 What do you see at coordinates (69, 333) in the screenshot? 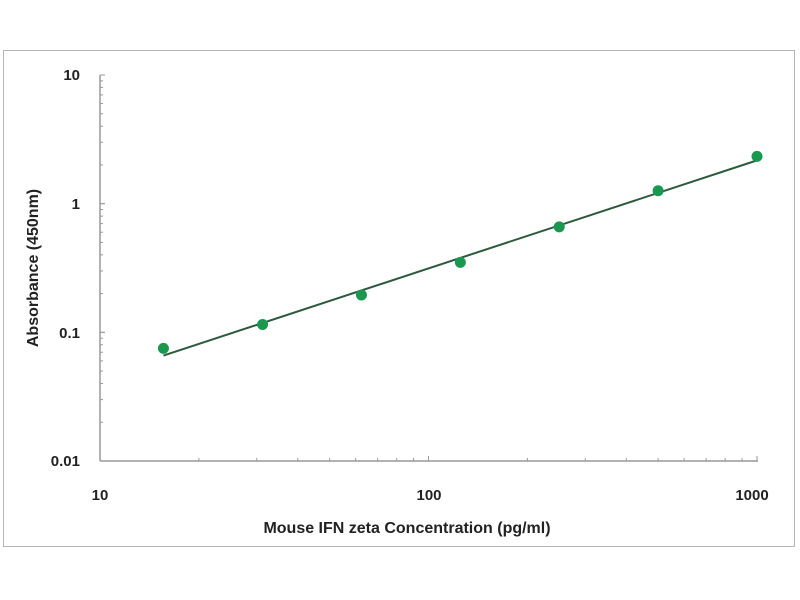
I see `y-tick-label: 0.1` at bounding box center [69, 333].